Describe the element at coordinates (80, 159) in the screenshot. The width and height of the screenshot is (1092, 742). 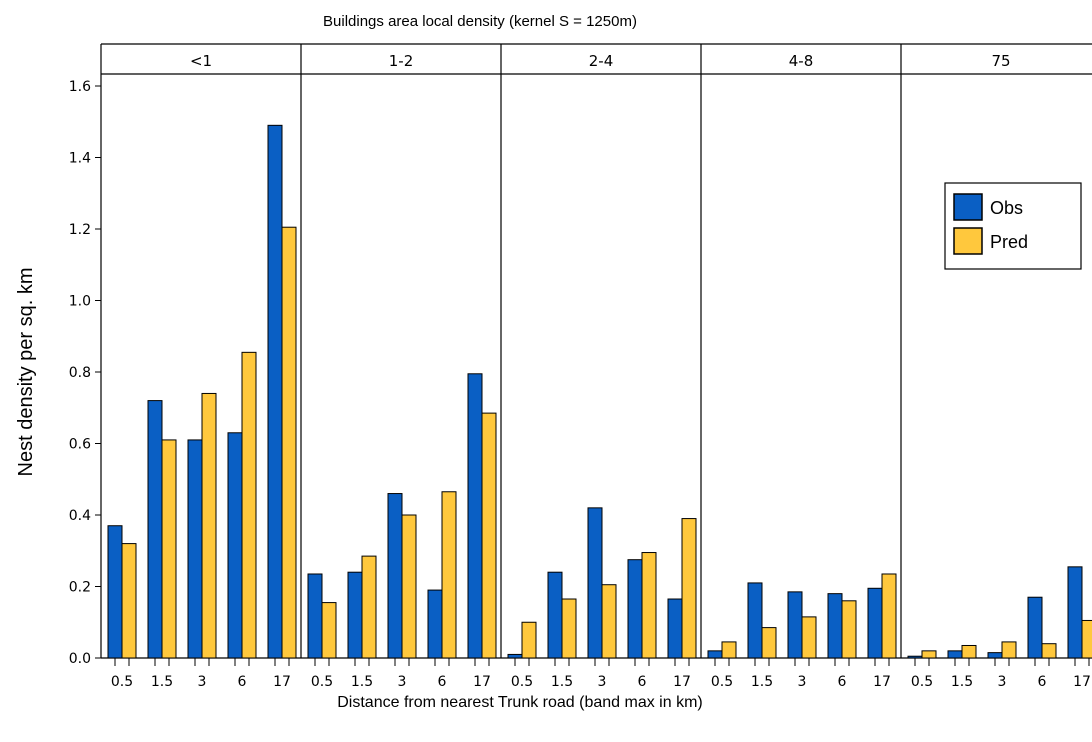
I see `y-tick-label: 1.4` at that location.